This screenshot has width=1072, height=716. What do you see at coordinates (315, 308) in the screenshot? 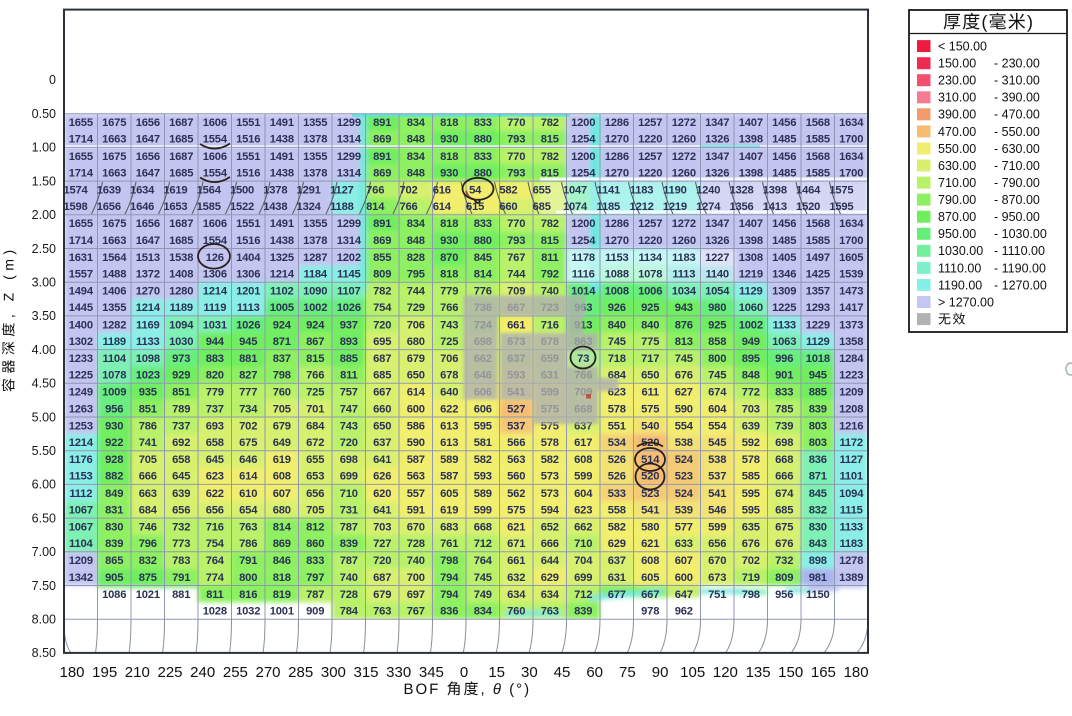
I see `svg-text: 1002` at bounding box center [315, 308].